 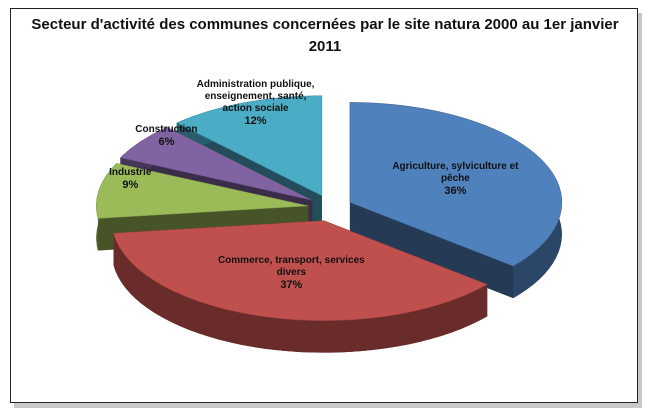 I want to click on value-label: 36%, so click(x=455, y=190).